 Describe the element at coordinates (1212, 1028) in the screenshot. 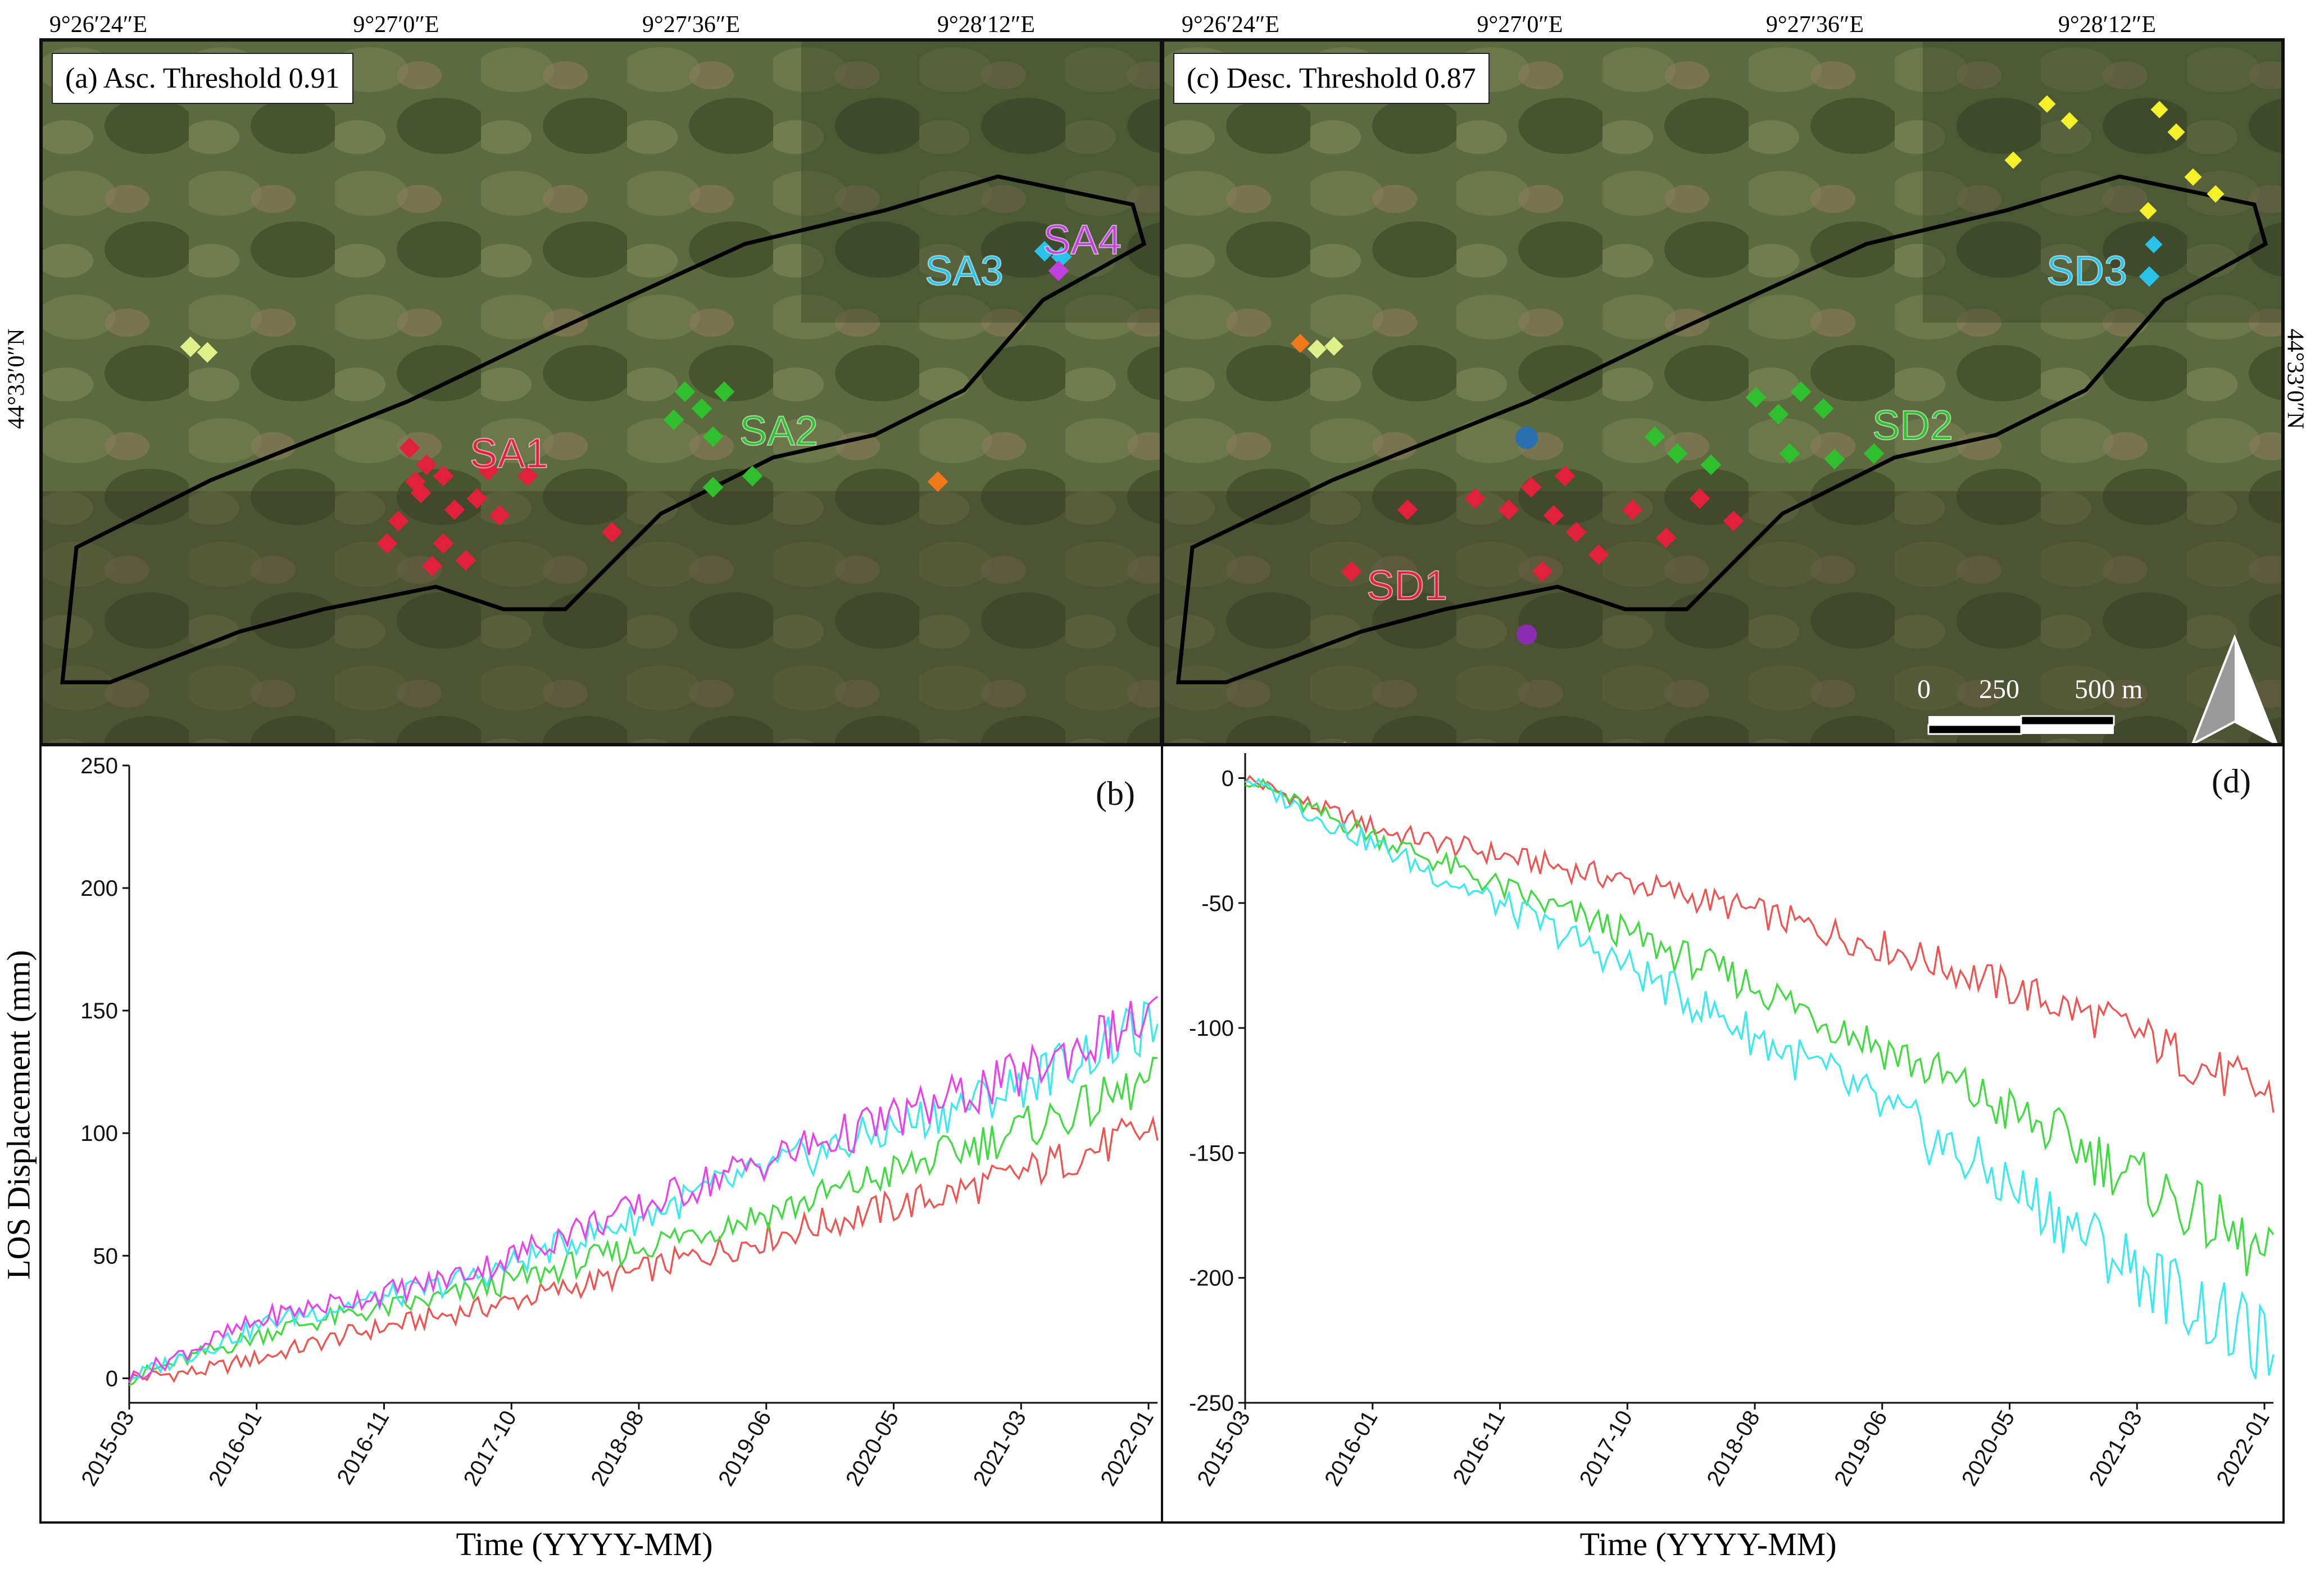

I see `y-tick-label: -100` at that location.